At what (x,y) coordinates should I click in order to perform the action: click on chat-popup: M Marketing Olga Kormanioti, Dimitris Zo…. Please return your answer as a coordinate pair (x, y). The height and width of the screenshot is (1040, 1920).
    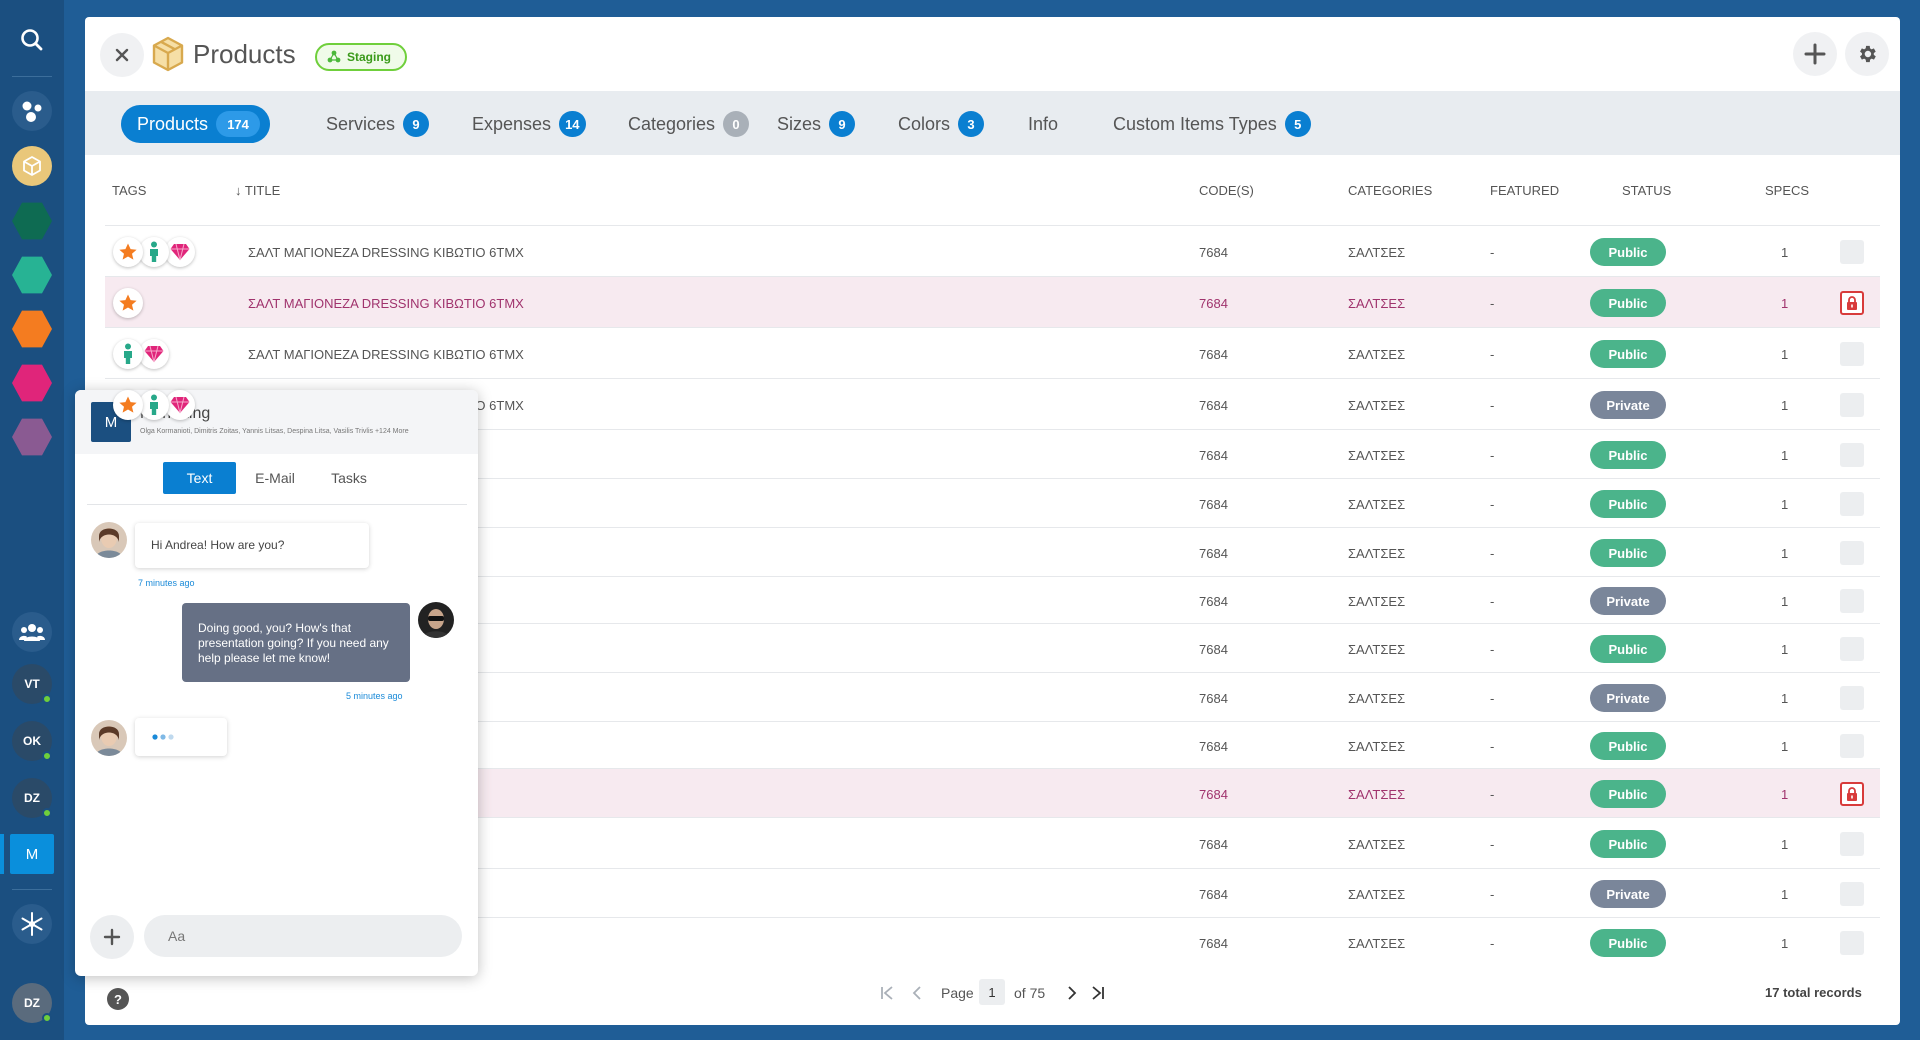
    Looking at the image, I should click on (276, 683).